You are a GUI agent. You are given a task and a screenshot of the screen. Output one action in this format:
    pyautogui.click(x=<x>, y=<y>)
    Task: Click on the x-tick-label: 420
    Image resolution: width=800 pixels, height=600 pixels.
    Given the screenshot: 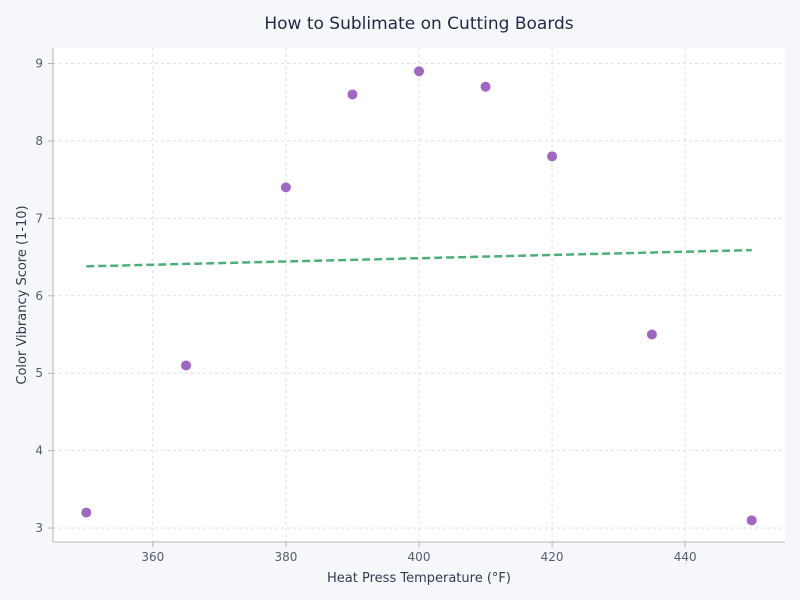 What is the action you would take?
    pyautogui.click(x=552, y=557)
    